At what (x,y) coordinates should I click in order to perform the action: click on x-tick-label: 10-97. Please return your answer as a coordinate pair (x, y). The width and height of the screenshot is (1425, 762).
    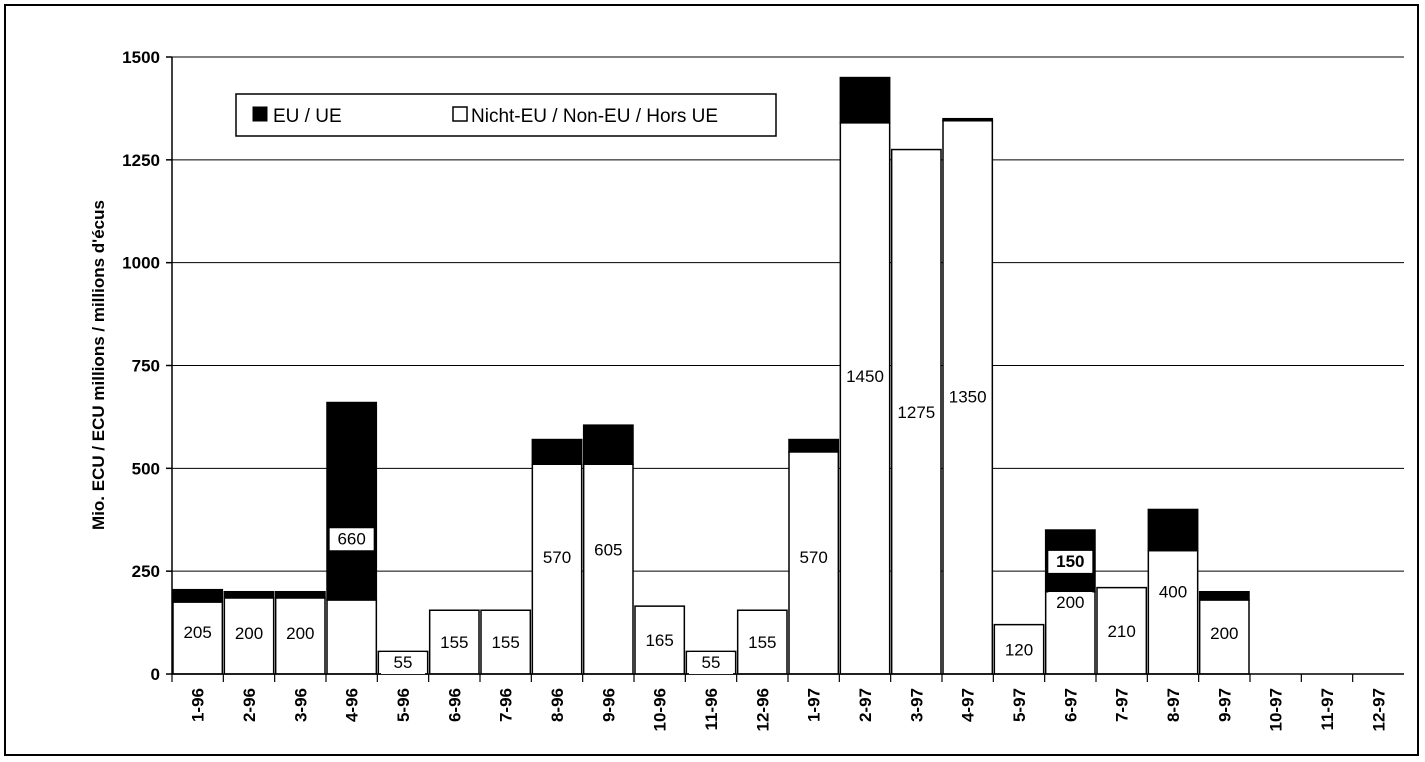
    Looking at the image, I should click on (1276, 709).